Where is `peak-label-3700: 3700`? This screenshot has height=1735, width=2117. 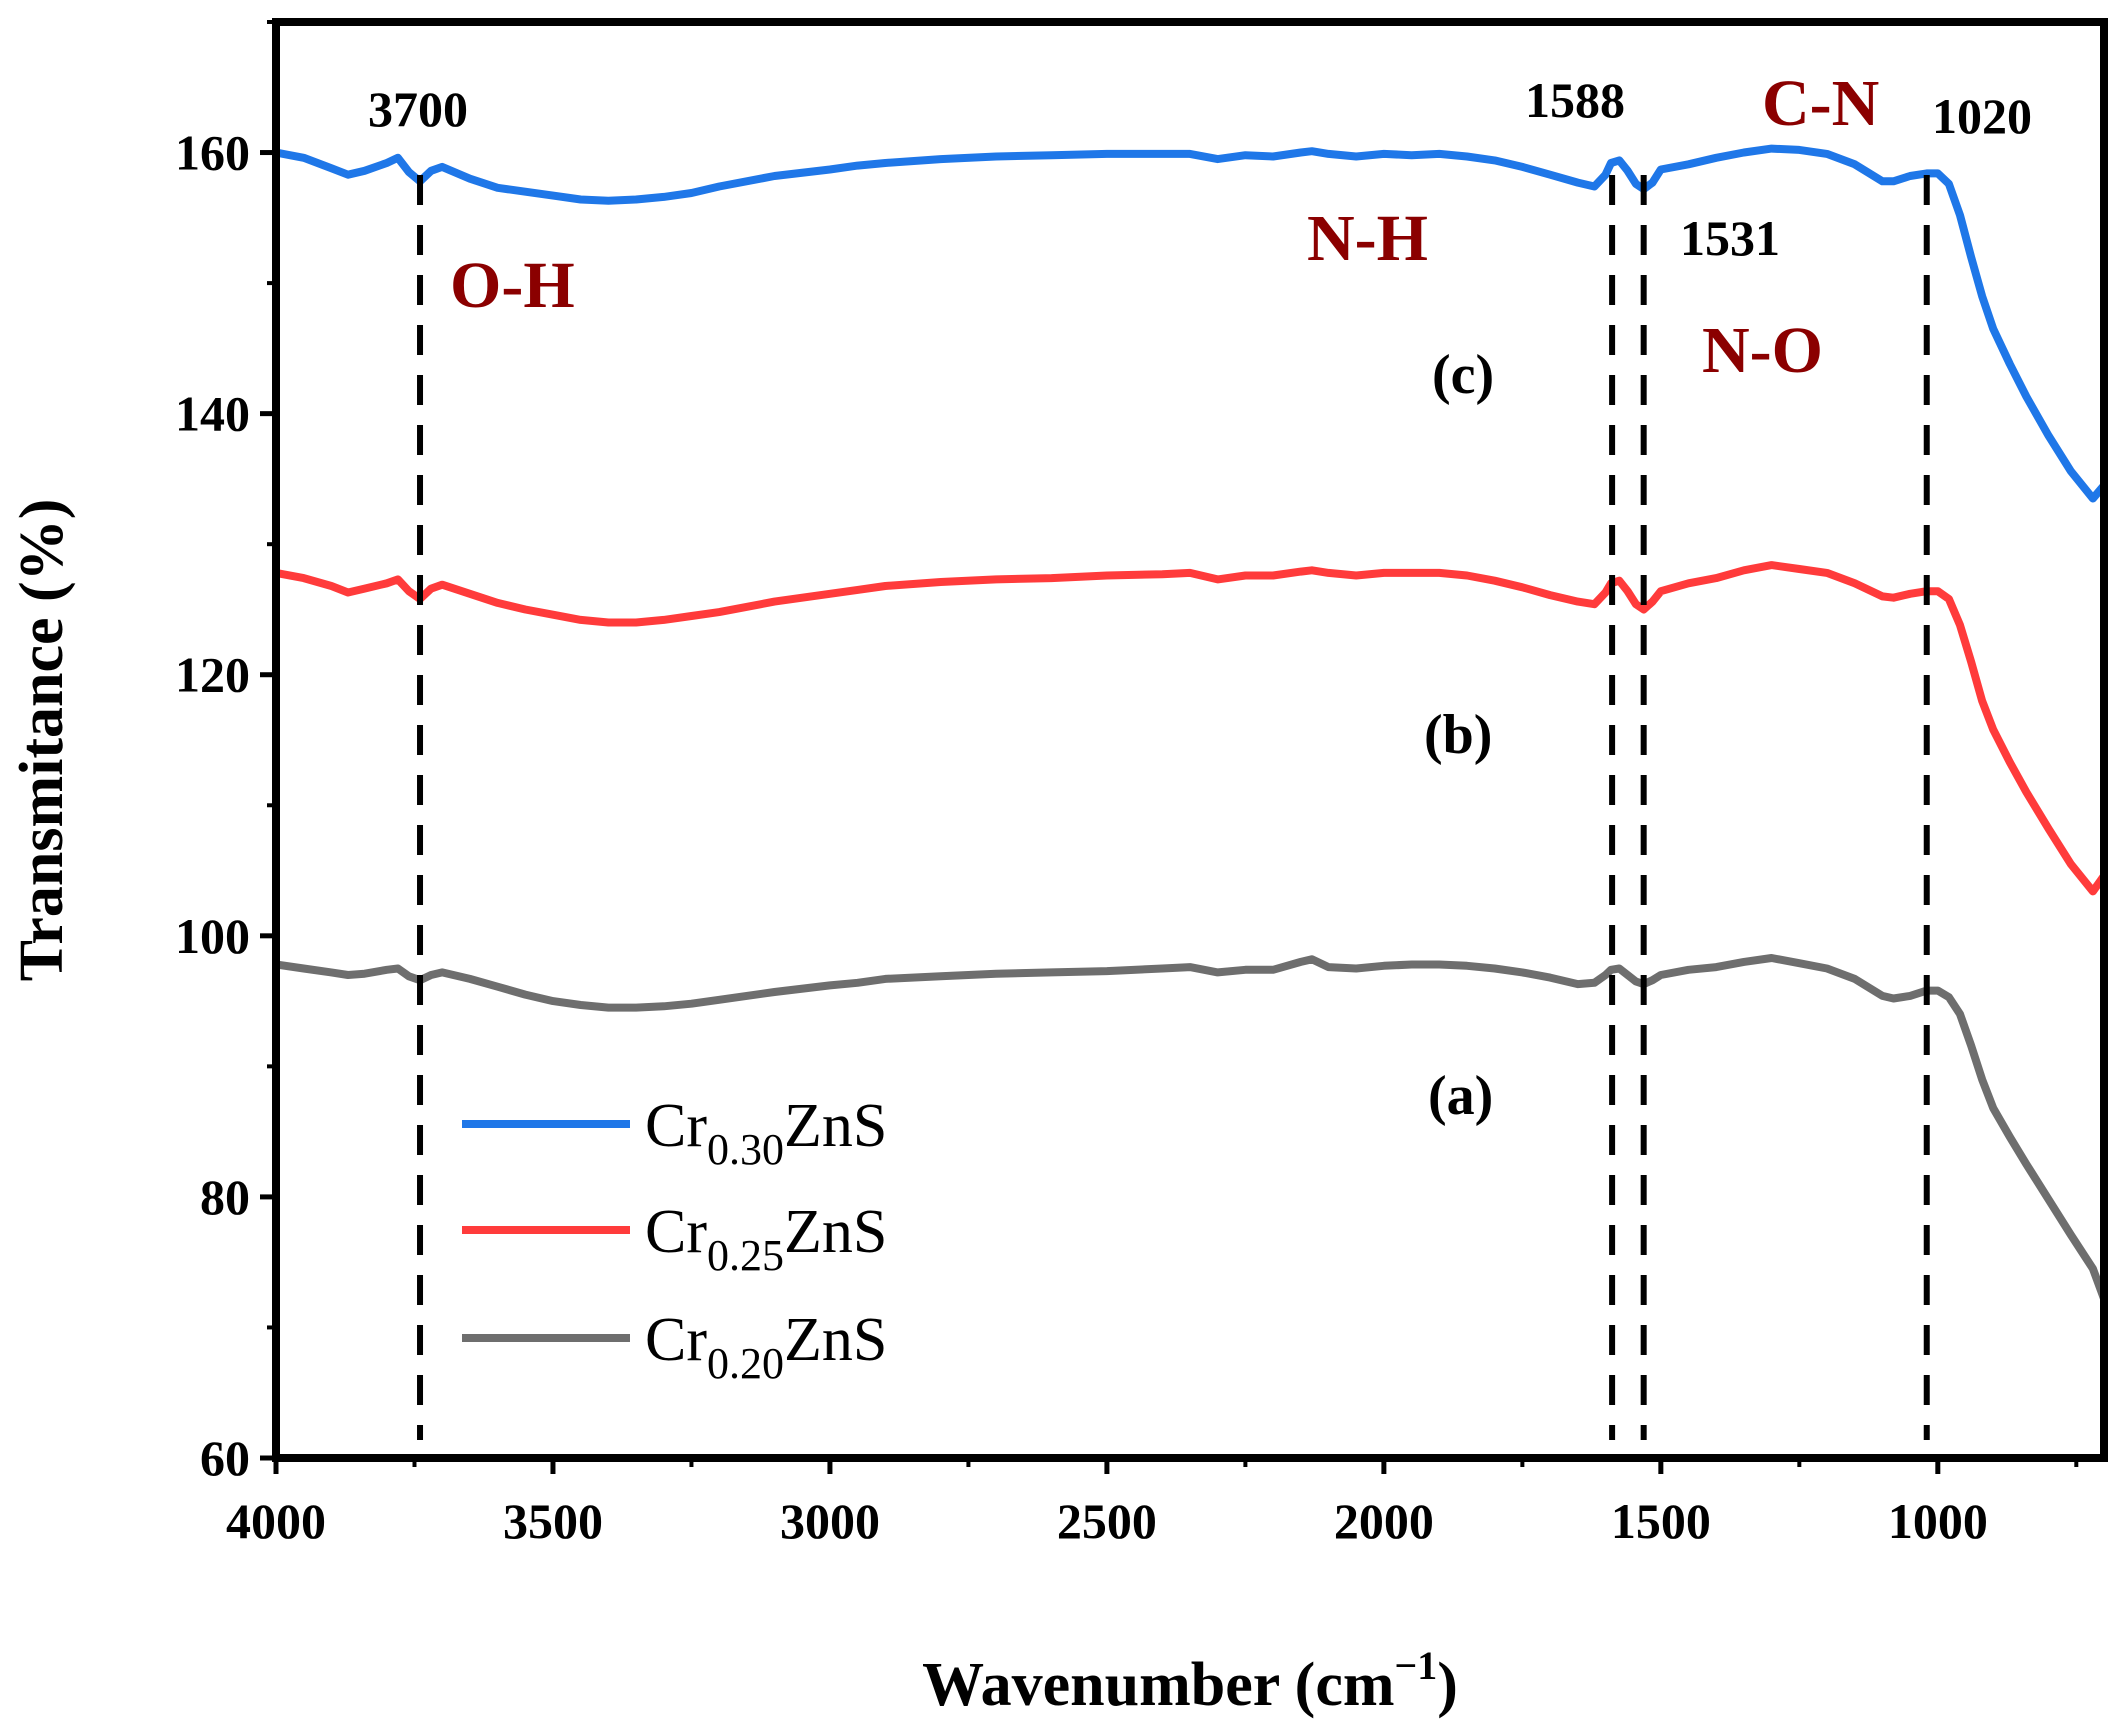 peak-label-3700: 3700 is located at coordinates (418, 109).